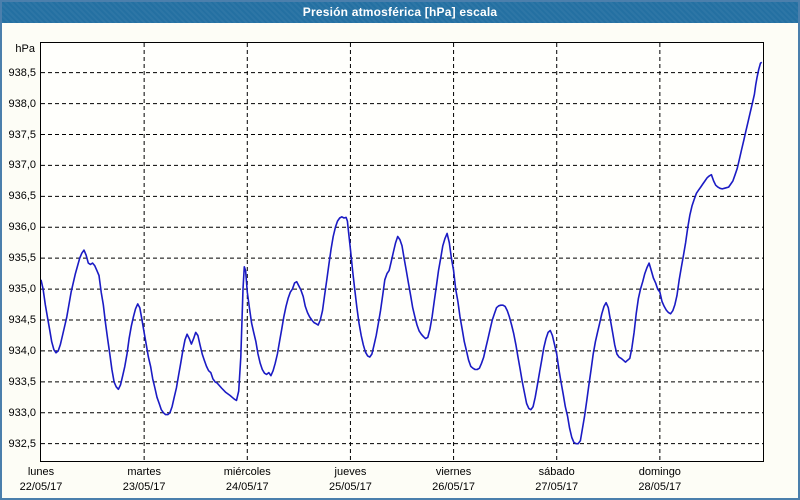 This screenshot has width=800, height=500. I want to click on y-tick-label: 934,5, so click(22, 320).